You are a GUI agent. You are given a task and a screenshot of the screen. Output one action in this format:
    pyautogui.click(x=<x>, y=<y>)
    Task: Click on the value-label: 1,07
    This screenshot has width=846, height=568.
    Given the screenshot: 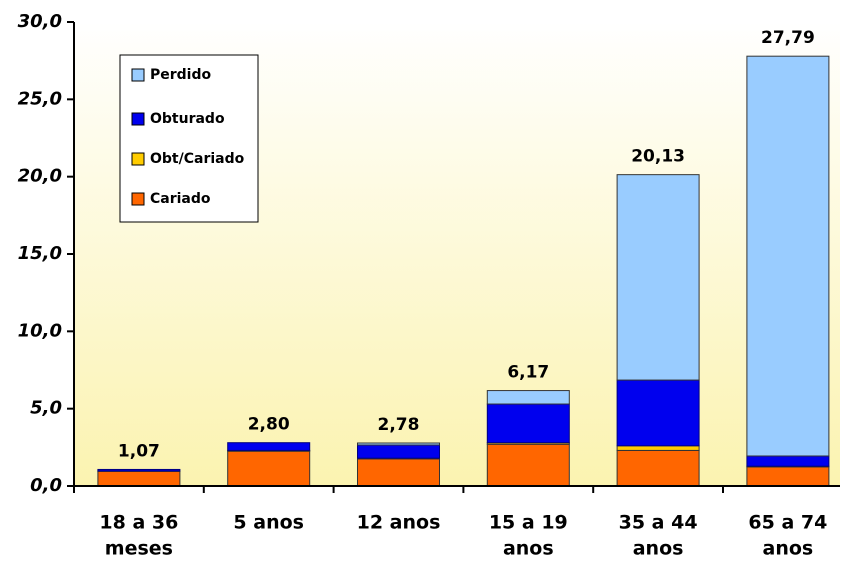 What is the action you would take?
    pyautogui.click(x=139, y=451)
    